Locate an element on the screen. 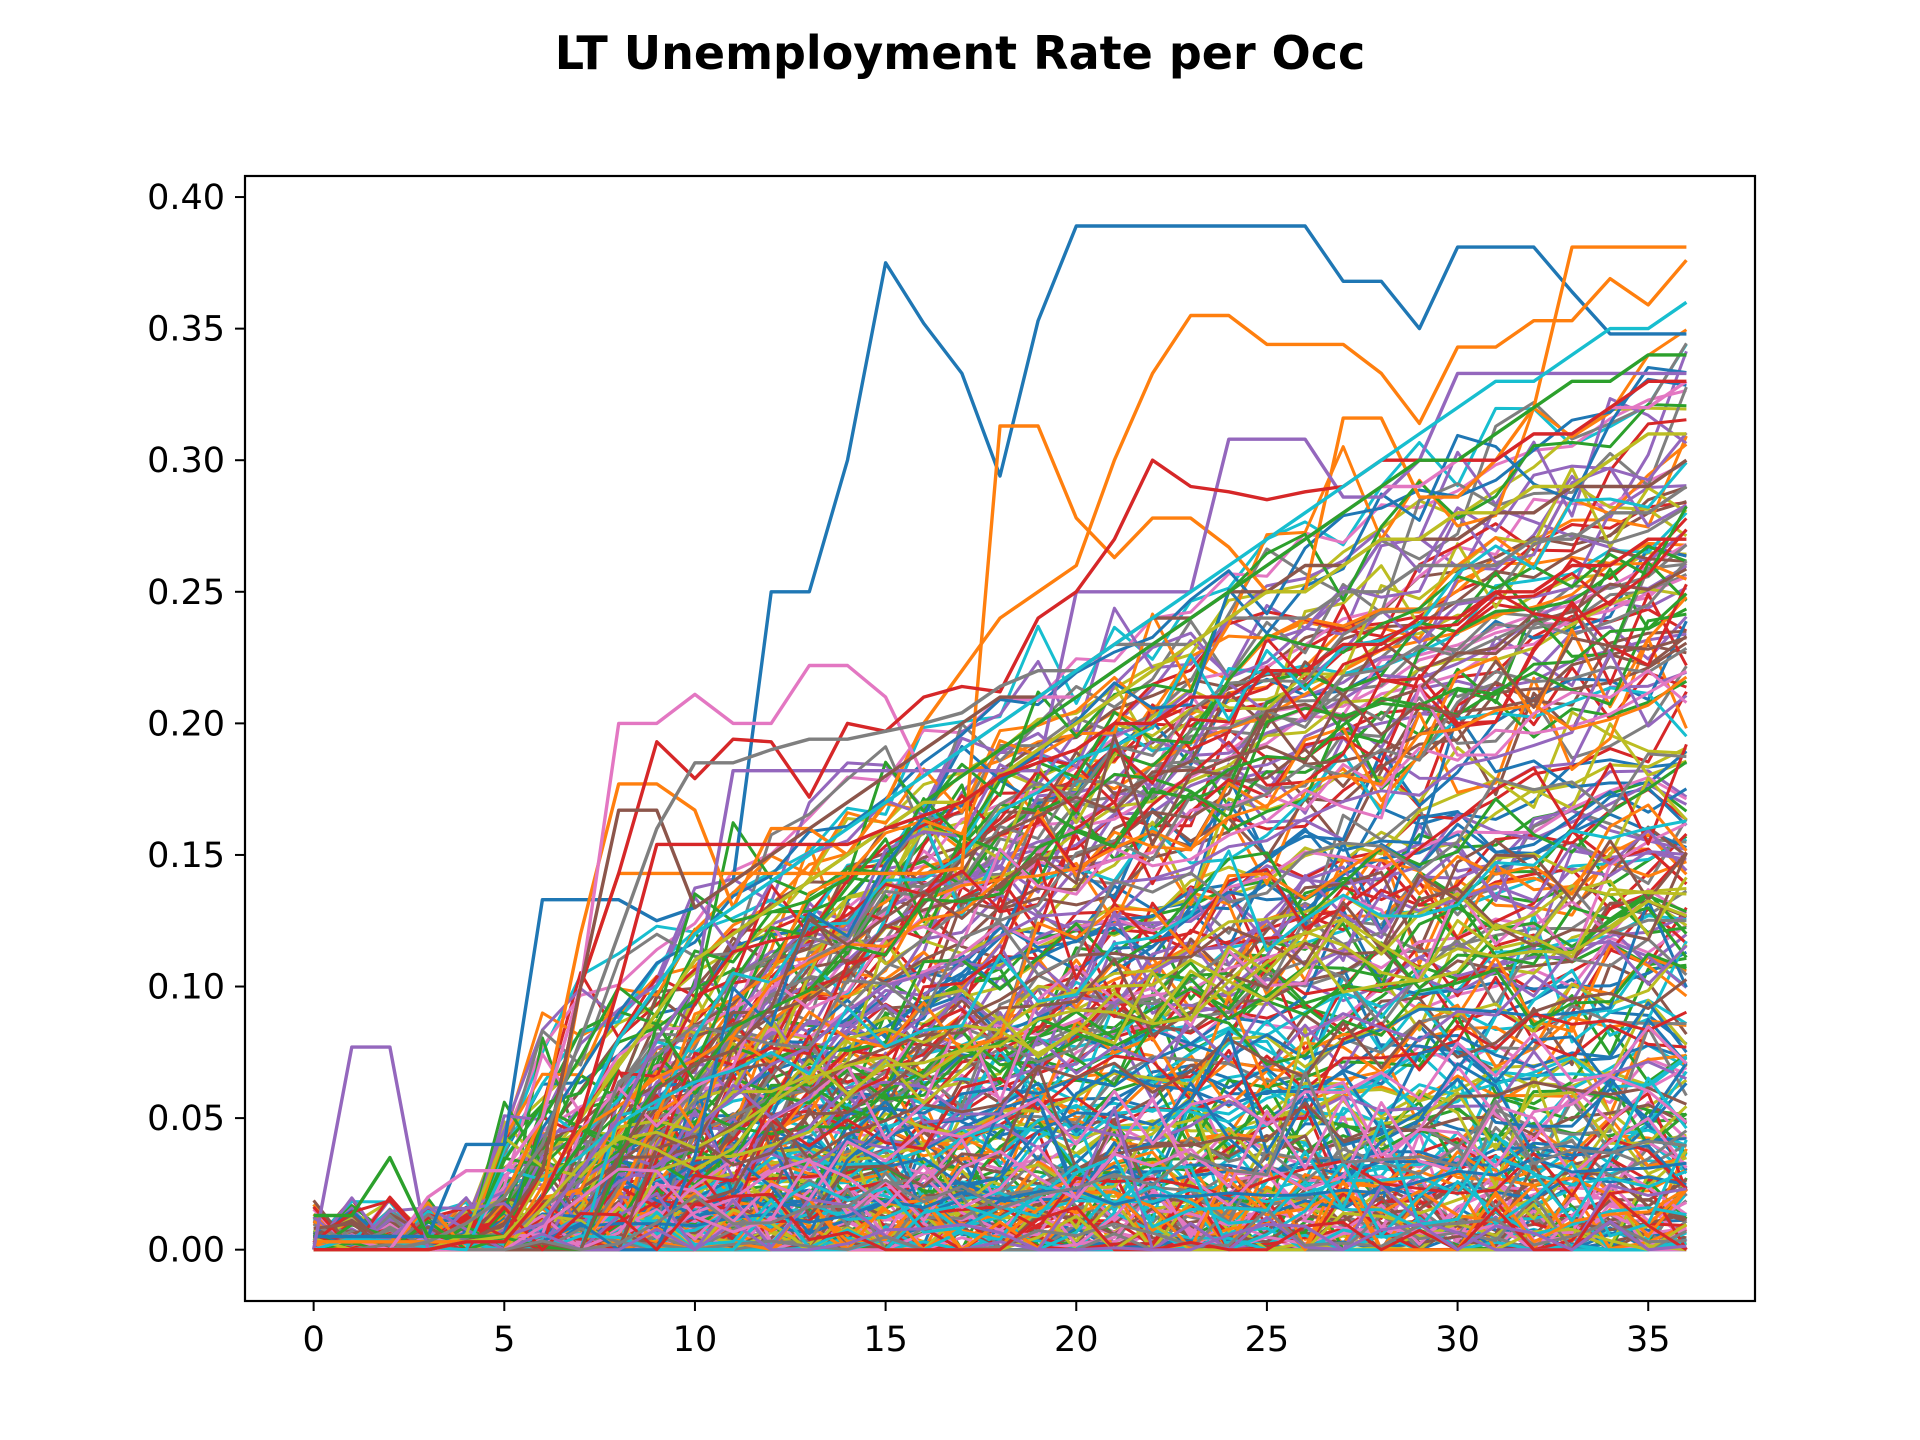 Image resolution: width=1920 pixels, height=1440 pixels. x-tick-label: 30 is located at coordinates (1457, 1340).